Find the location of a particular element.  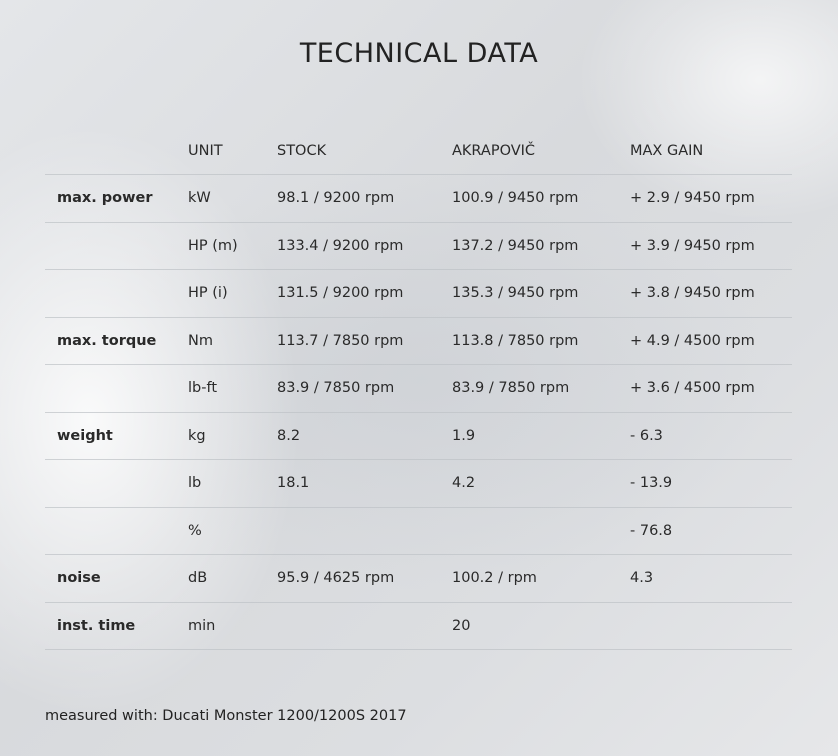

cell-unit: lb-ft is located at coordinates (202, 388).